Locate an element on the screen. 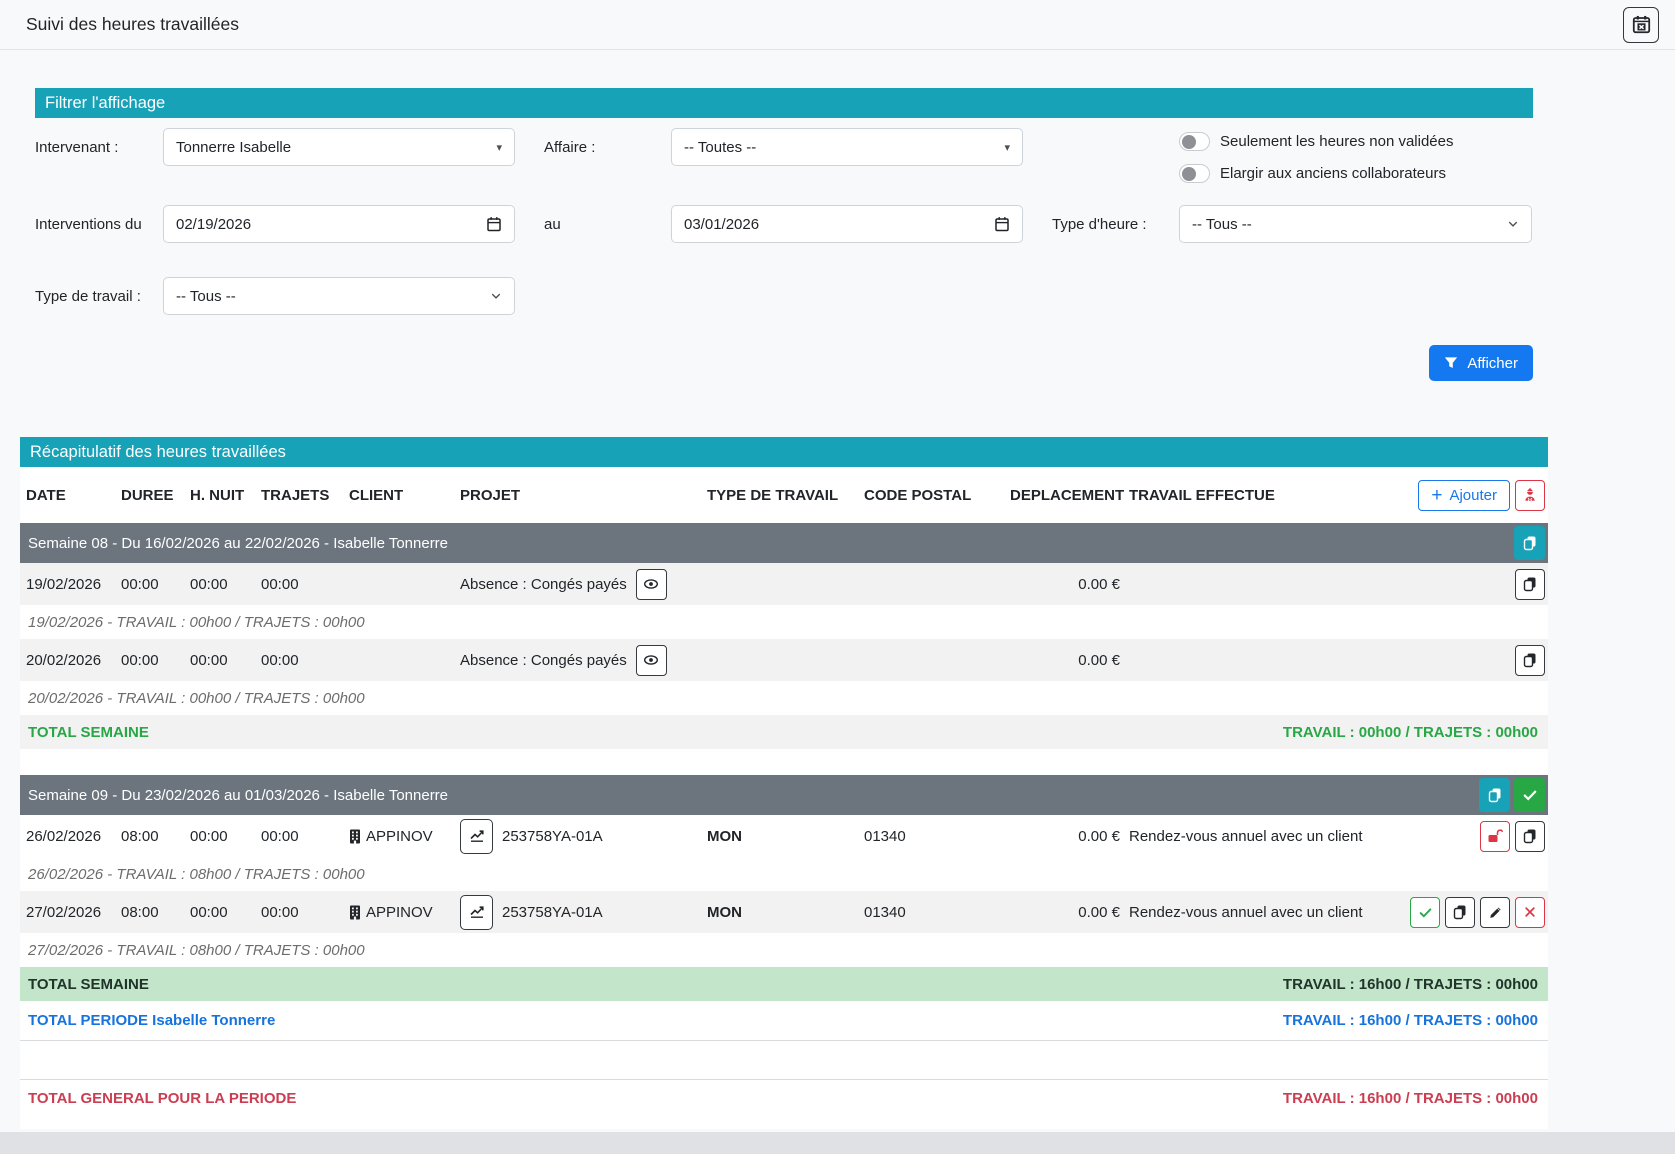 The height and width of the screenshot is (1154, 1675). eye-icon is located at coordinates (651, 660).